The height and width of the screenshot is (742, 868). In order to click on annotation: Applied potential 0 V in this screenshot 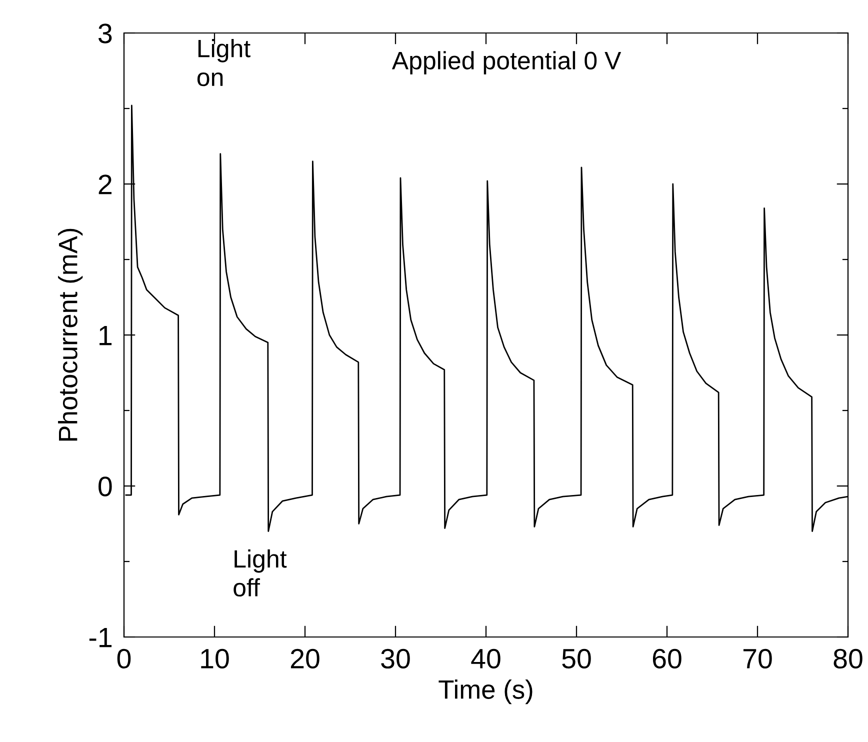, I will do `click(507, 62)`.